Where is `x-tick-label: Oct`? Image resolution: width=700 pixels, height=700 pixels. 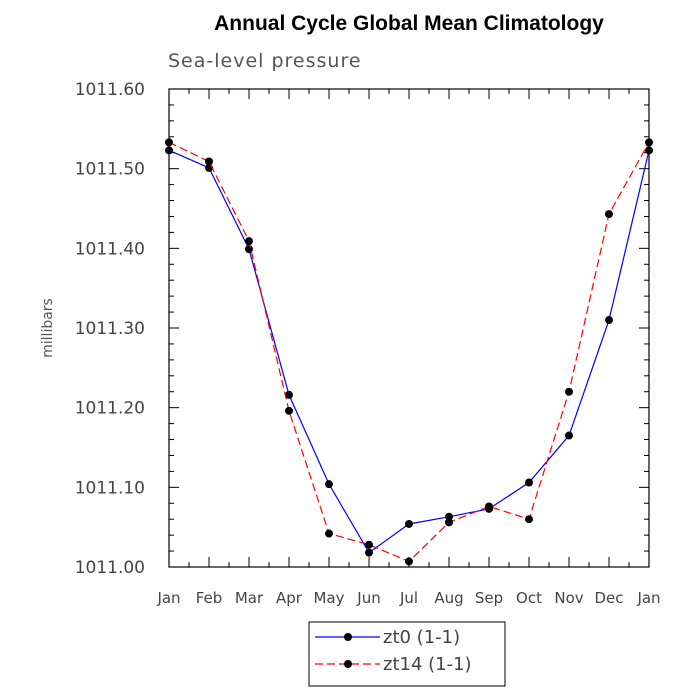 x-tick-label: Oct is located at coordinates (529, 598).